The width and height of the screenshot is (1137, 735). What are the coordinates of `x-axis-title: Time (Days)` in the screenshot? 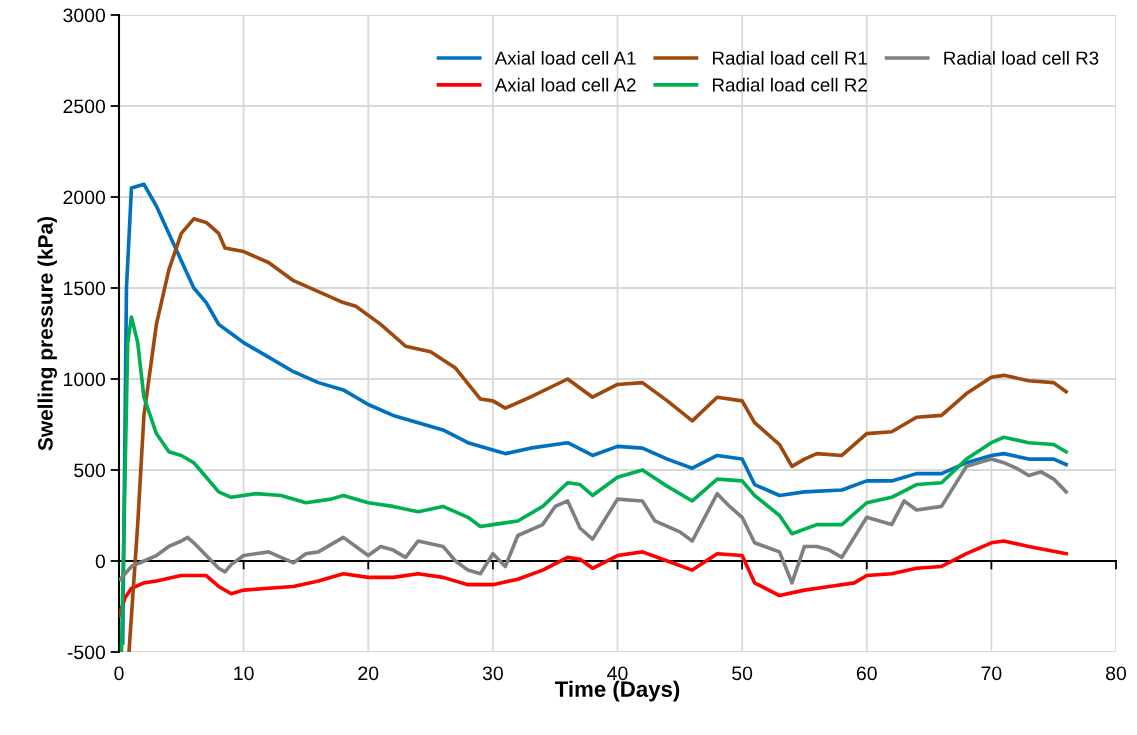 It's located at (617, 691).